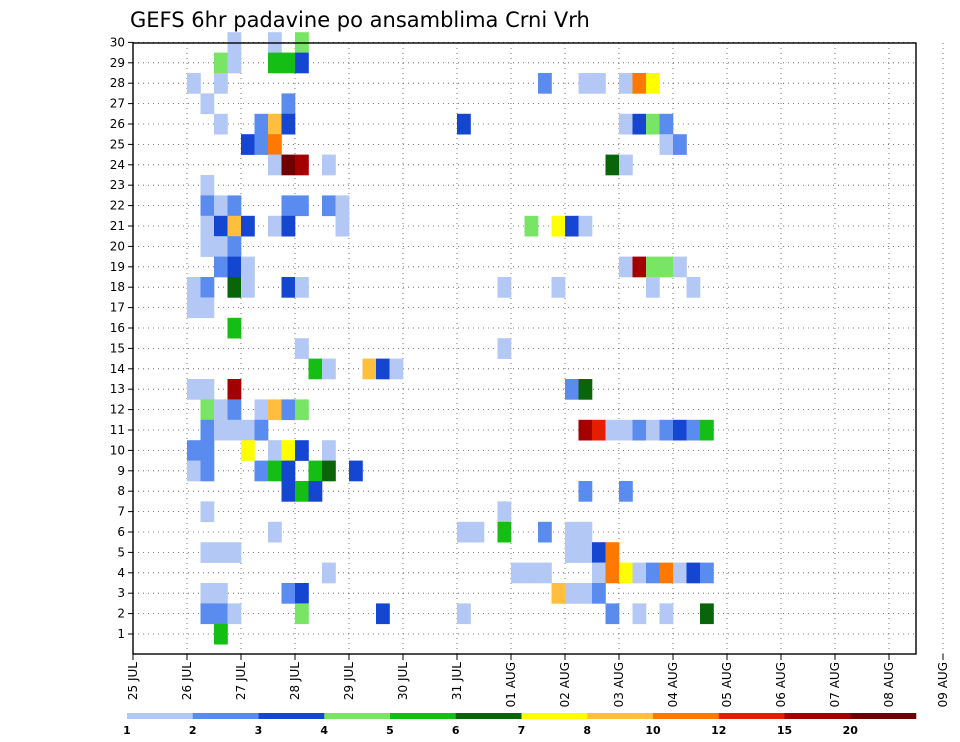 The height and width of the screenshot is (742, 960). I want to click on colorbar-label: 10, so click(653, 730).